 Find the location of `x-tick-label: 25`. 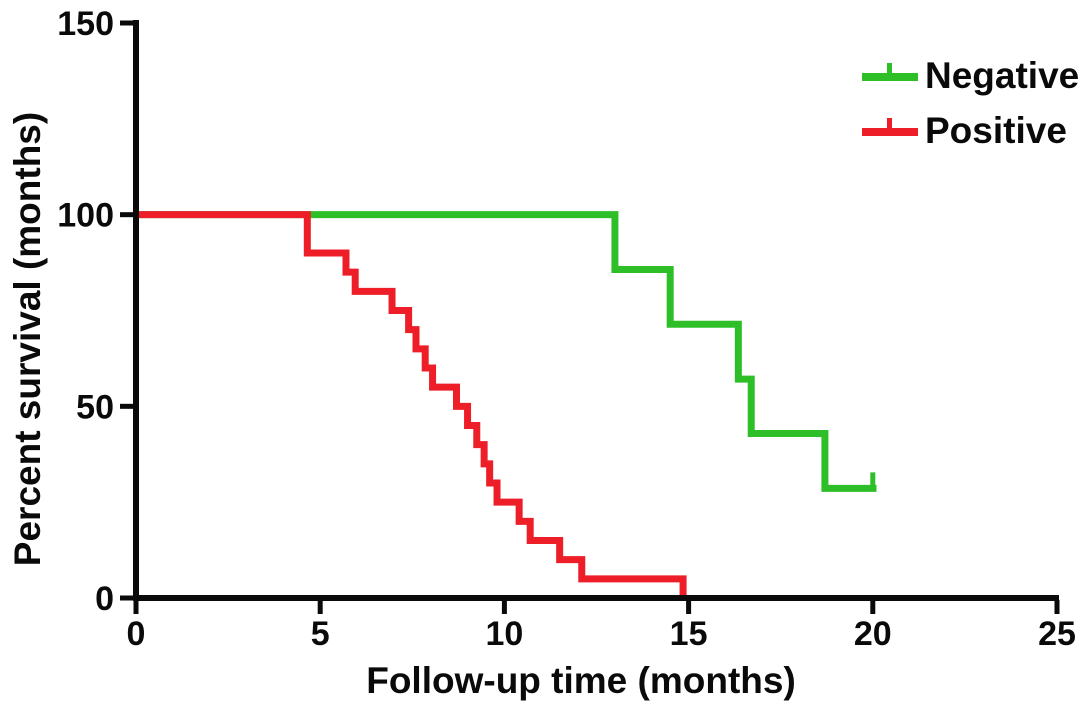

x-tick-label: 25 is located at coordinates (1057, 634).